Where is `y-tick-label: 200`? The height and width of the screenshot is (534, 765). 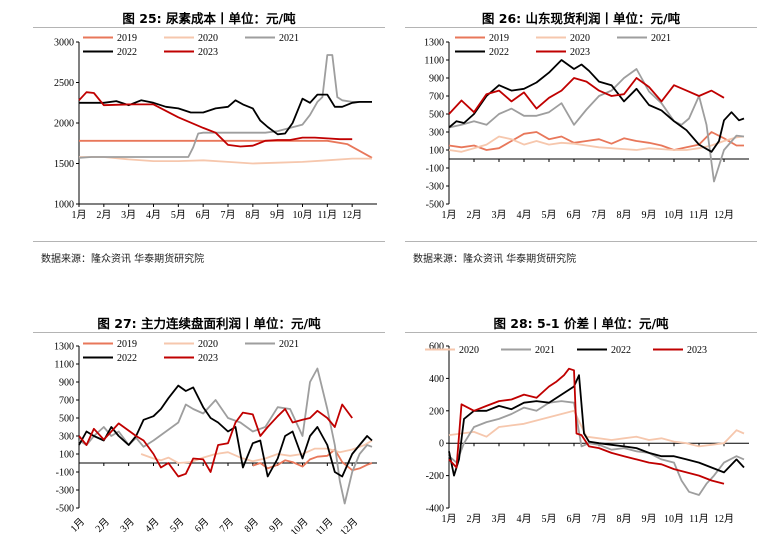
y-tick-label: 200 is located at coordinates (436, 411).